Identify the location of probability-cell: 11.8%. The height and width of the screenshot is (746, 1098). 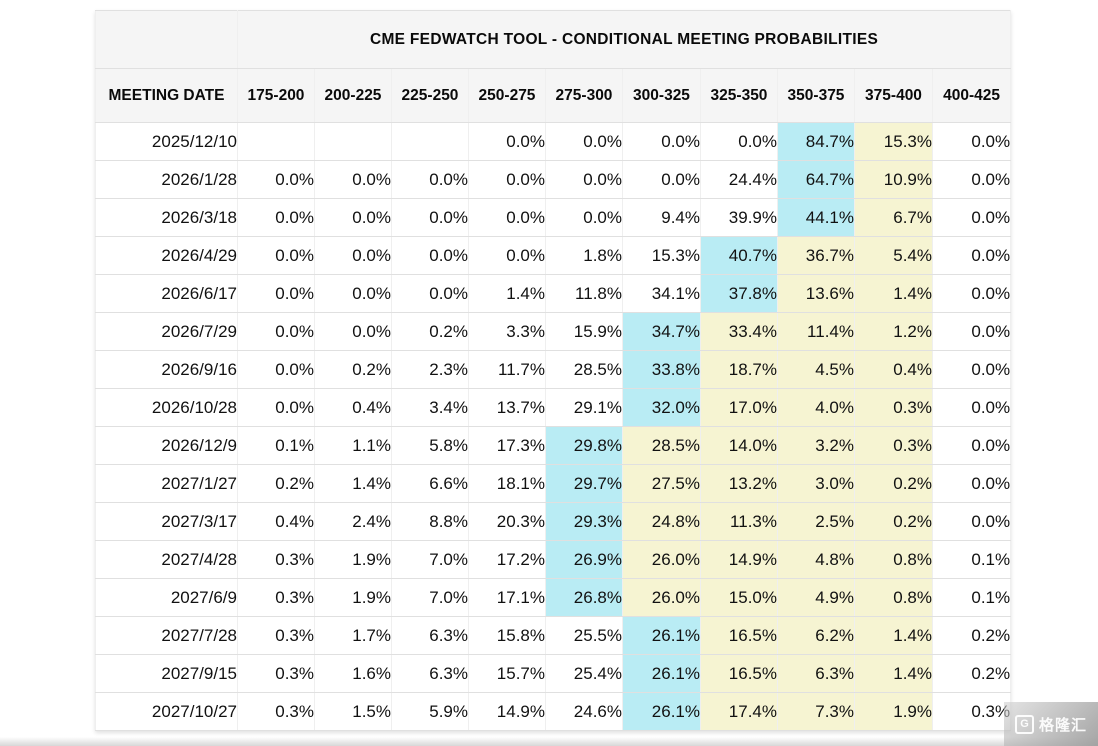
(584, 293).